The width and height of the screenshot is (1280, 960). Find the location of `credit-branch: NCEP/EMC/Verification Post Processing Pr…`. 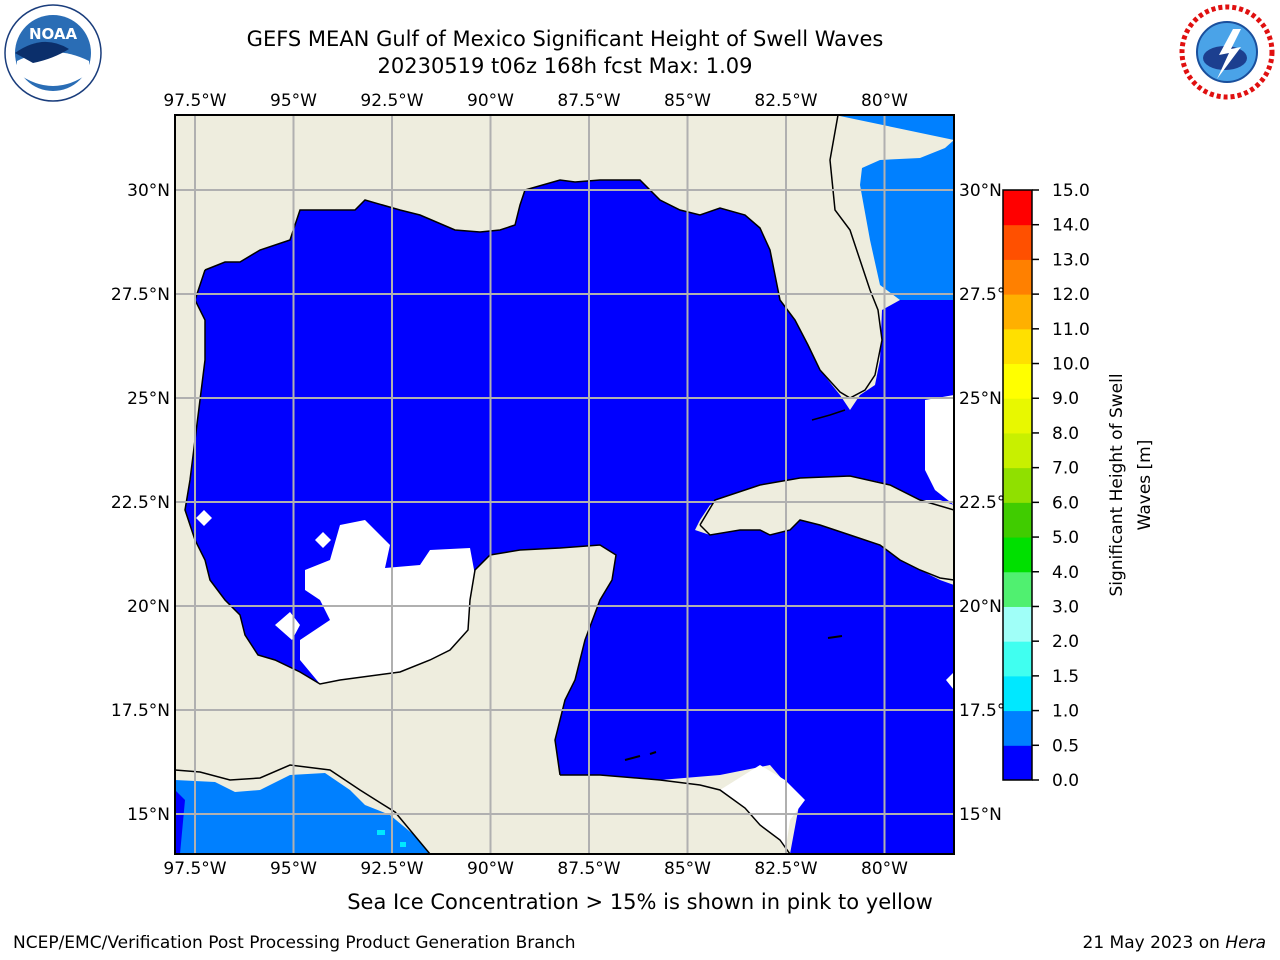

credit-branch: NCEP/EMC/Verification Post Processing Pr… is located at coordinates (294, 943).